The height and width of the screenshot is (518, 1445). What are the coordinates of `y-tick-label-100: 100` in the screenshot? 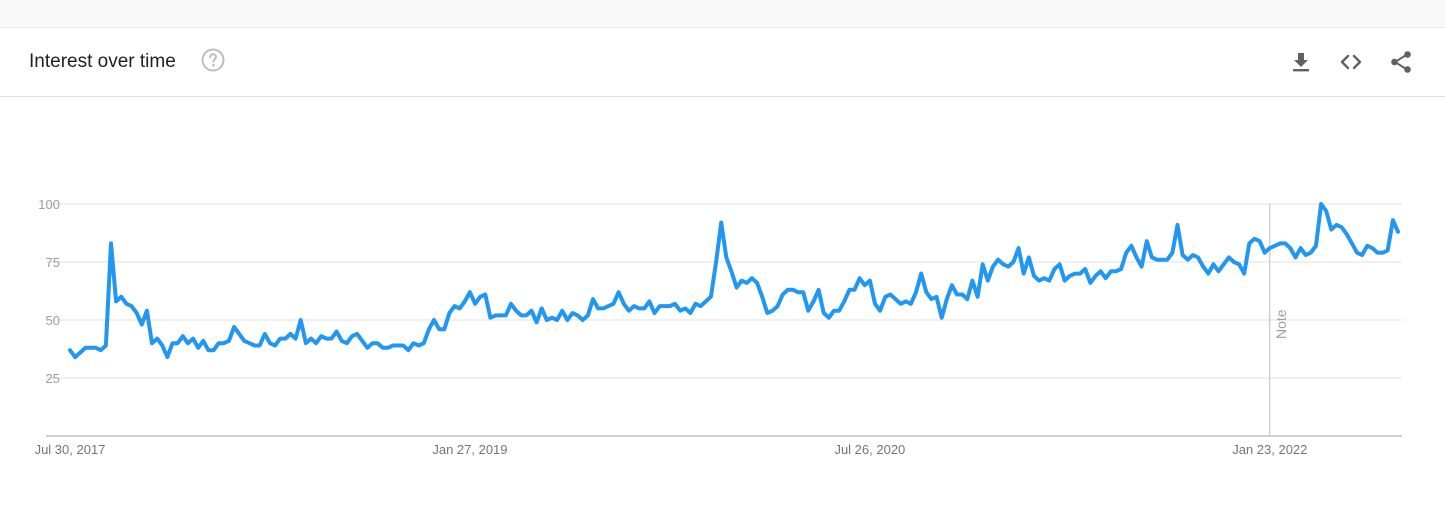 It's located at (49, 204).